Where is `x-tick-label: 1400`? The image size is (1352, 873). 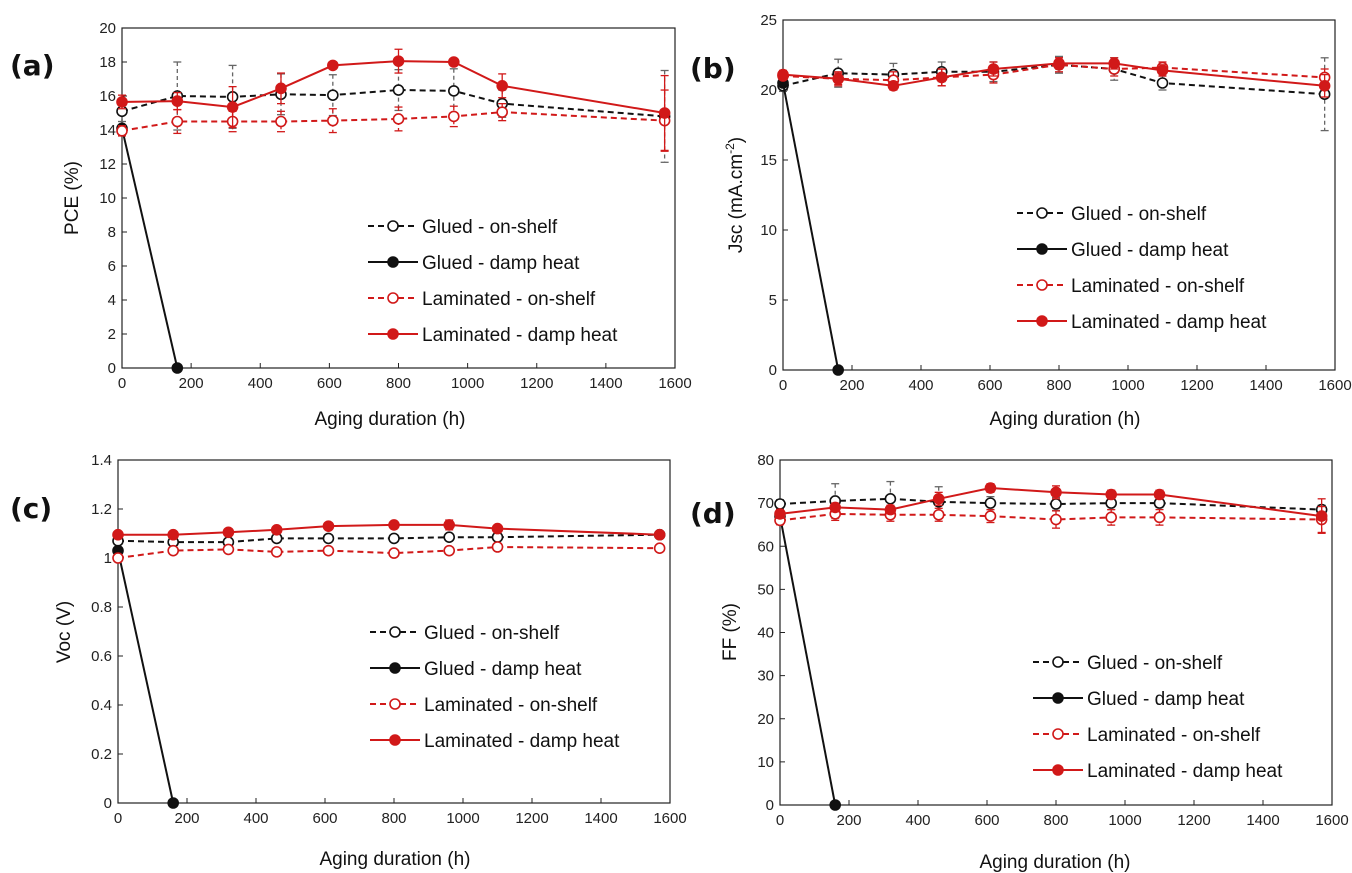 x-tick-label: 1400 is located at coordinates (1262, 820).